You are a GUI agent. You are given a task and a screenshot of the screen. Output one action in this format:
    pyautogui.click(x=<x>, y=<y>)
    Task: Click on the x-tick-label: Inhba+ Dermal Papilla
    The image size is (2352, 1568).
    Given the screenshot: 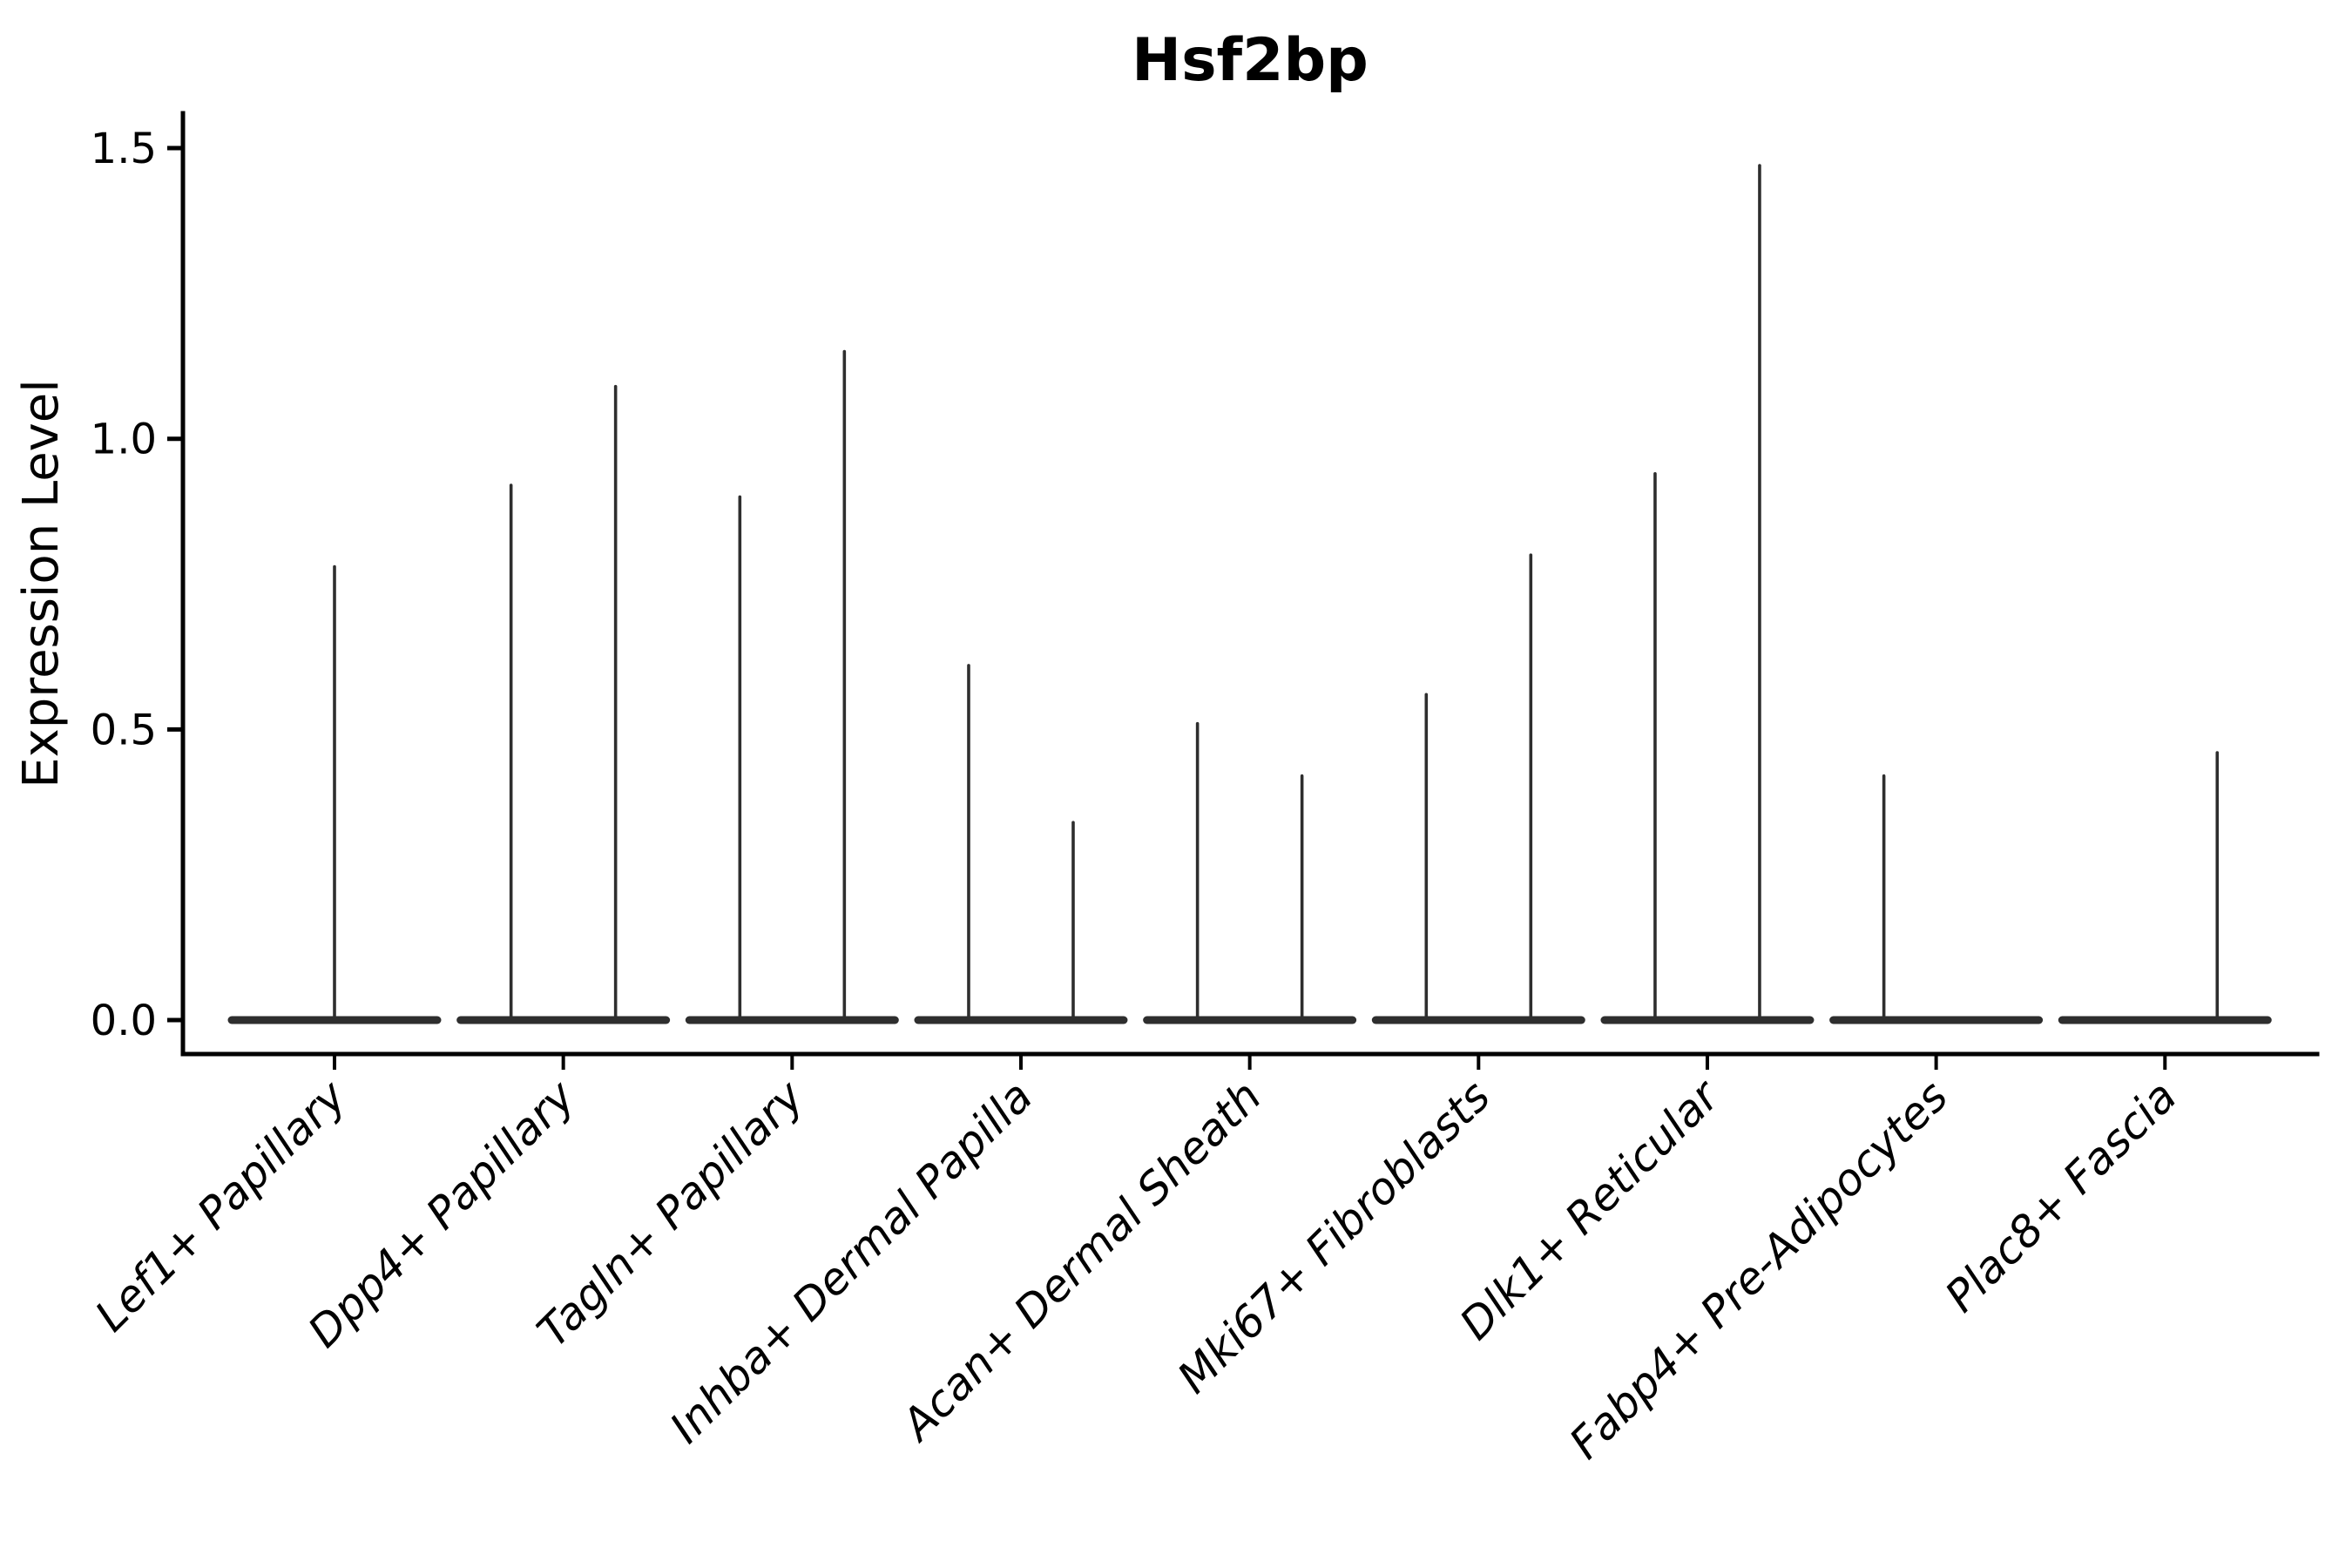 What is the action you would take?
    pyautogui.click(x=851, y=1261)
    